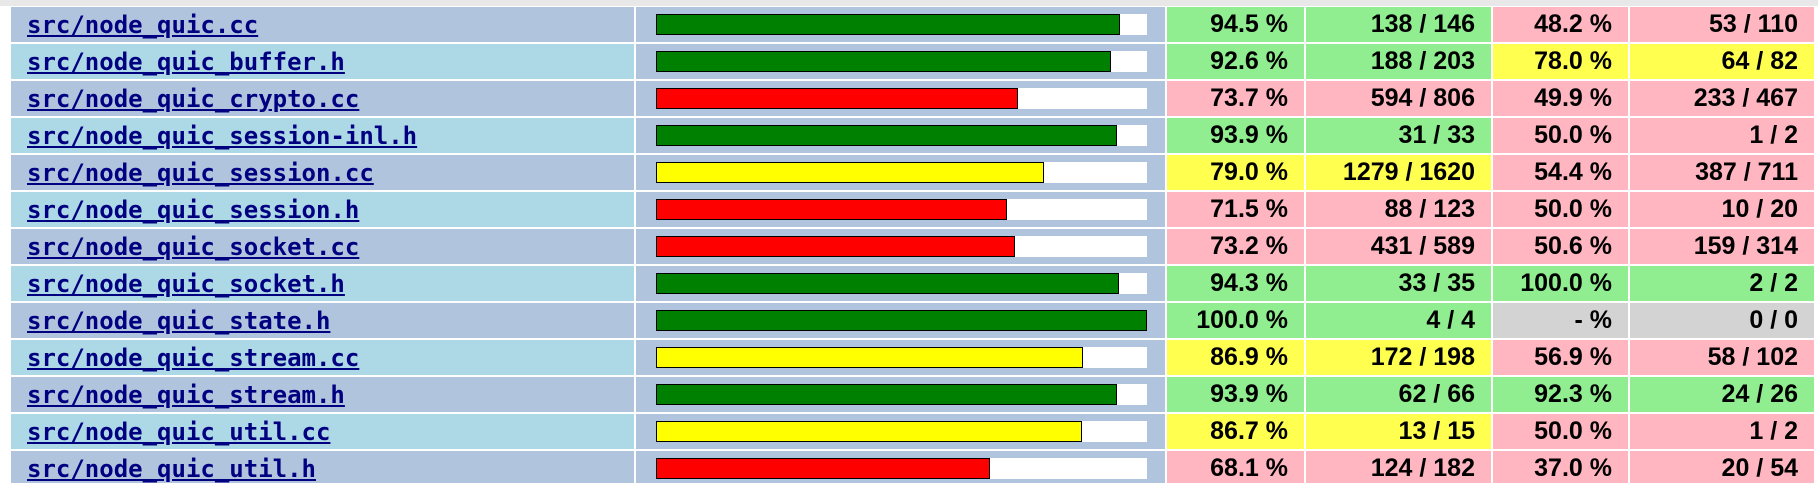 The height and width of the screenshot is (483, 1818). What do you see at coordinates (1235, 61) in the screenshot?
I see `line-coverage-percent: 92.6 %` at bounding box center [1235, 61].